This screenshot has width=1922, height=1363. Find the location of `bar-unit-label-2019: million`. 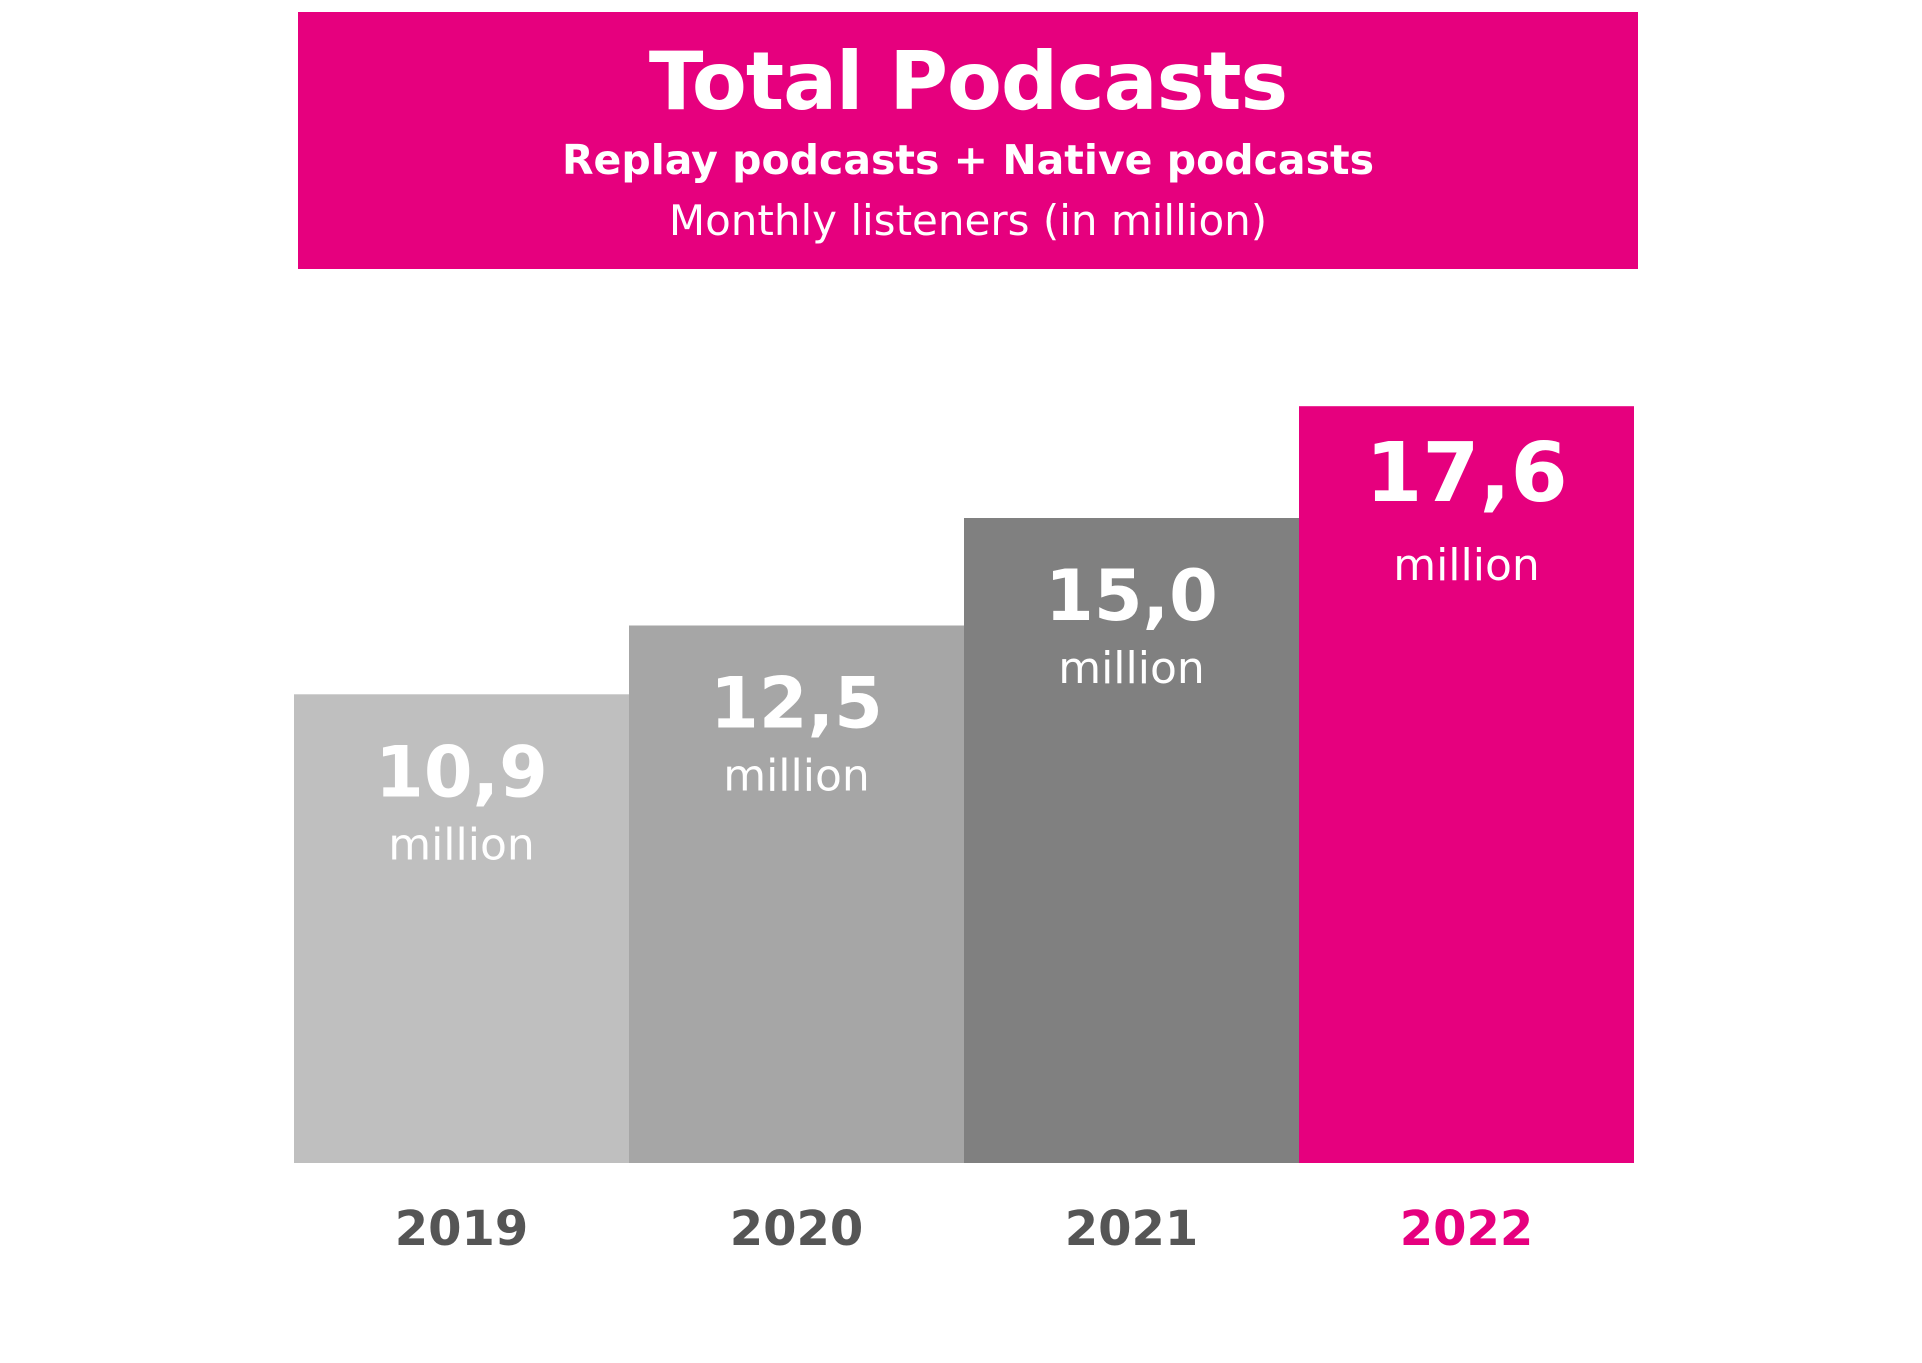

bar-unit-label-2019: million is located at coordinates (461, 844).